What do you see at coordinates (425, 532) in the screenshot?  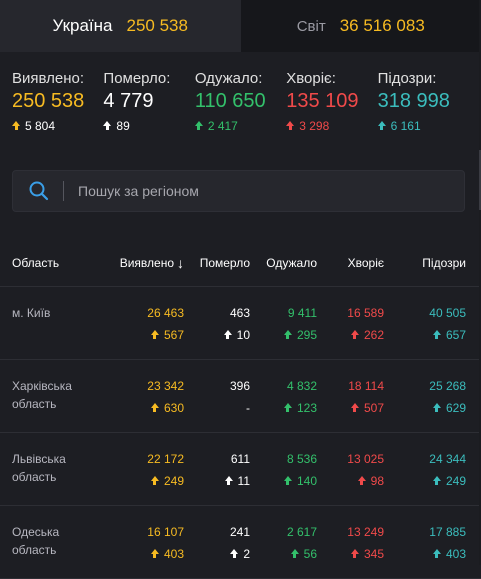 I see `suspected-value: 17 885` at bounding box center [425, 532].